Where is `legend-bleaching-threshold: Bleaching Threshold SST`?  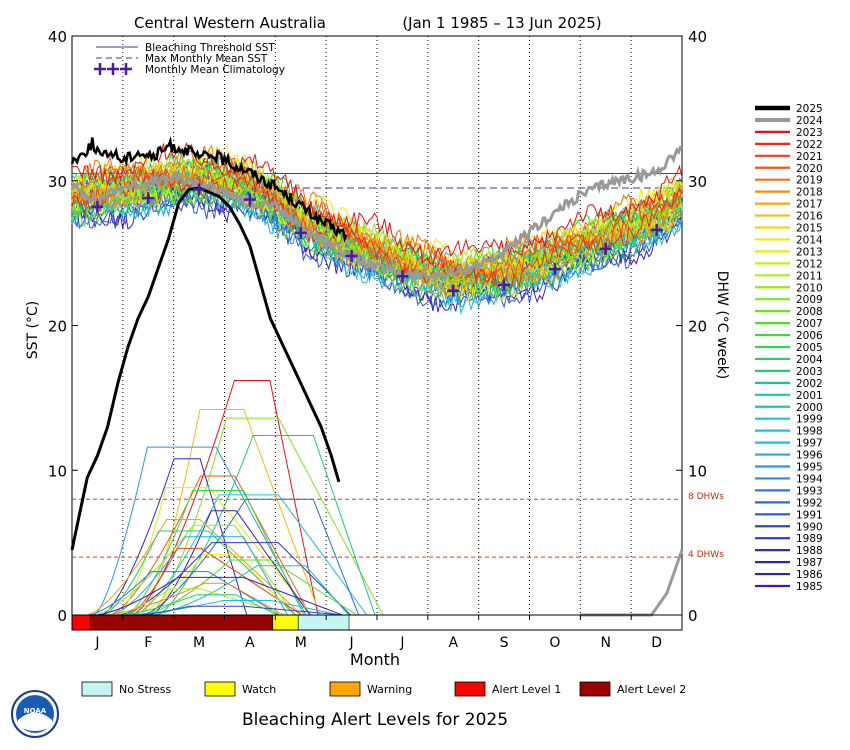 legend-bleaching-threshold: Bleaching Threshold SST is located at coordinates (210, 48).